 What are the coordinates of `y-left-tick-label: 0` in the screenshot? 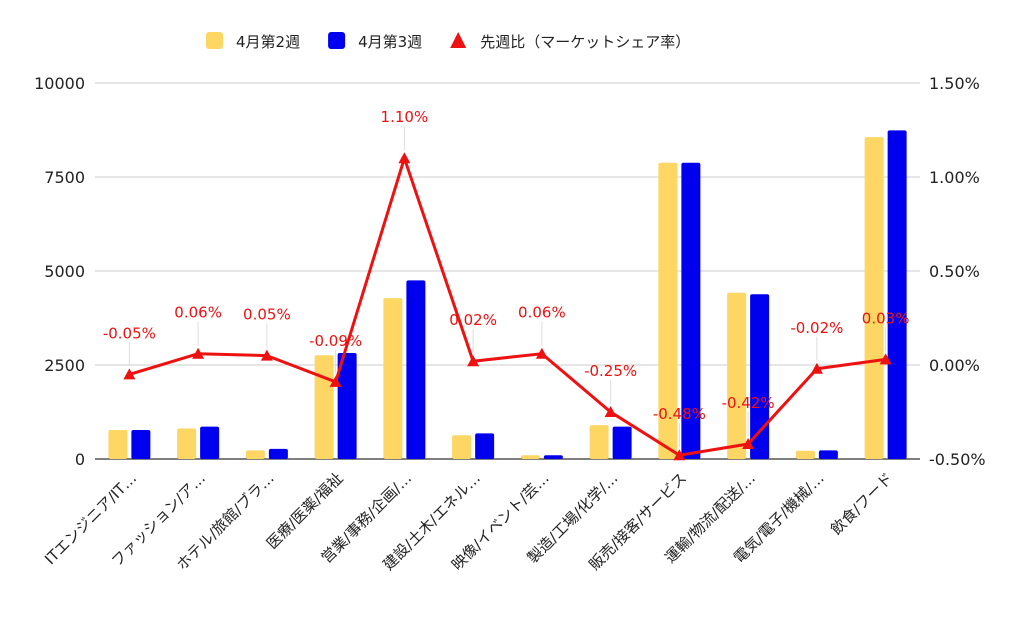 It's located at (80, 459).